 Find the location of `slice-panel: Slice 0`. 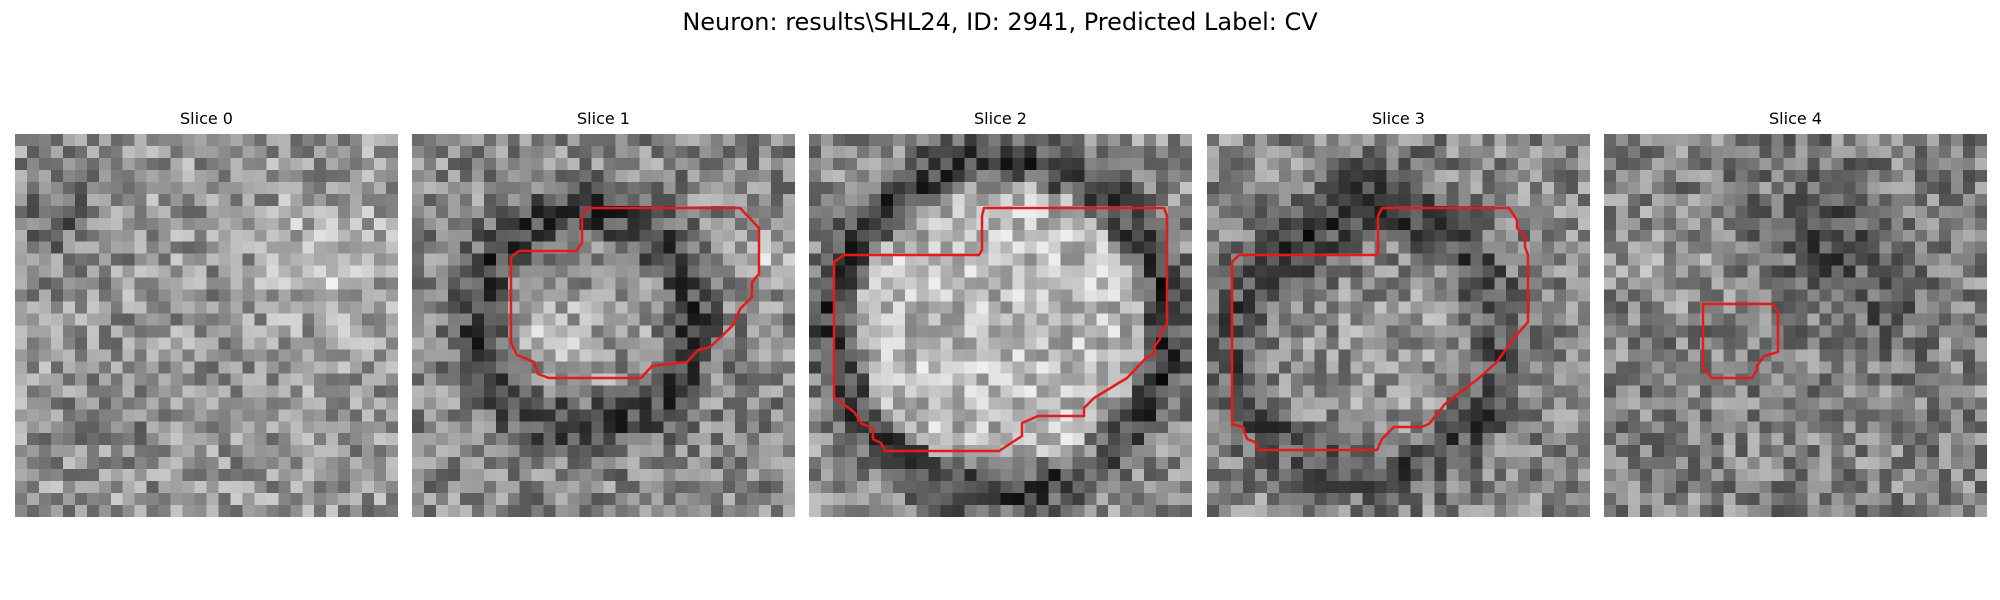

slice-panel: Slice 0 is located at coordinates (206, 314).